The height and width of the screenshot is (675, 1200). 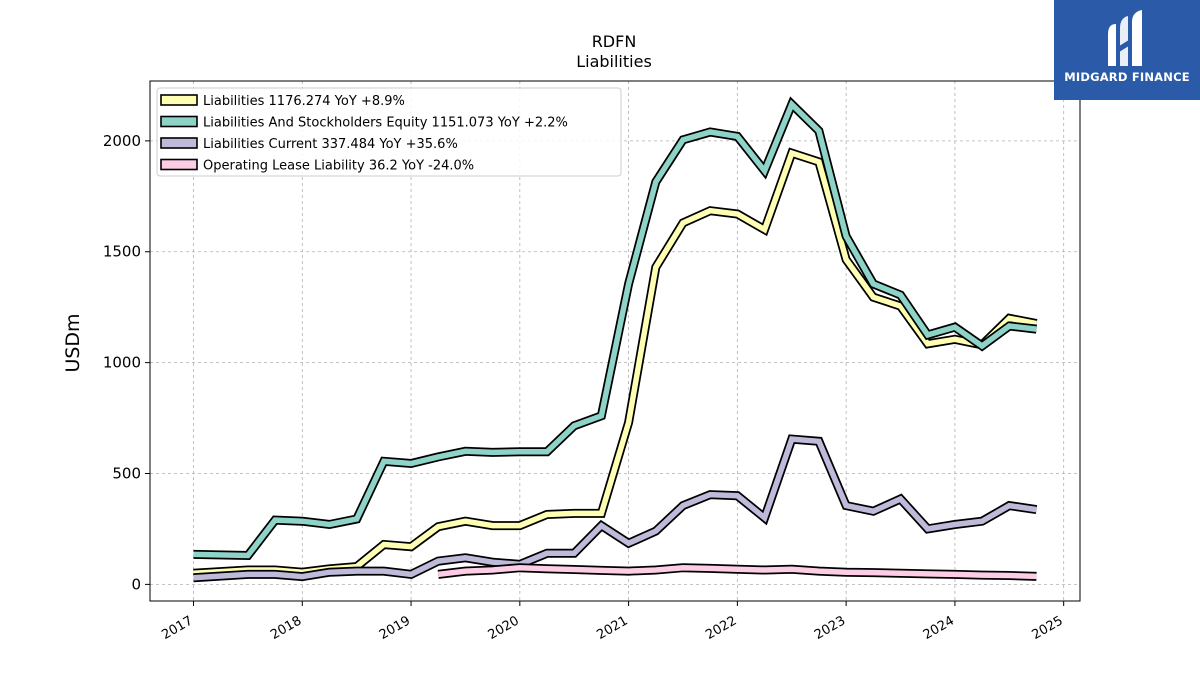 What do you see at coordinates (1048, 628) in the screenshot?
I see `x-tick-label: 2025` at bounding box center [1048, 628].